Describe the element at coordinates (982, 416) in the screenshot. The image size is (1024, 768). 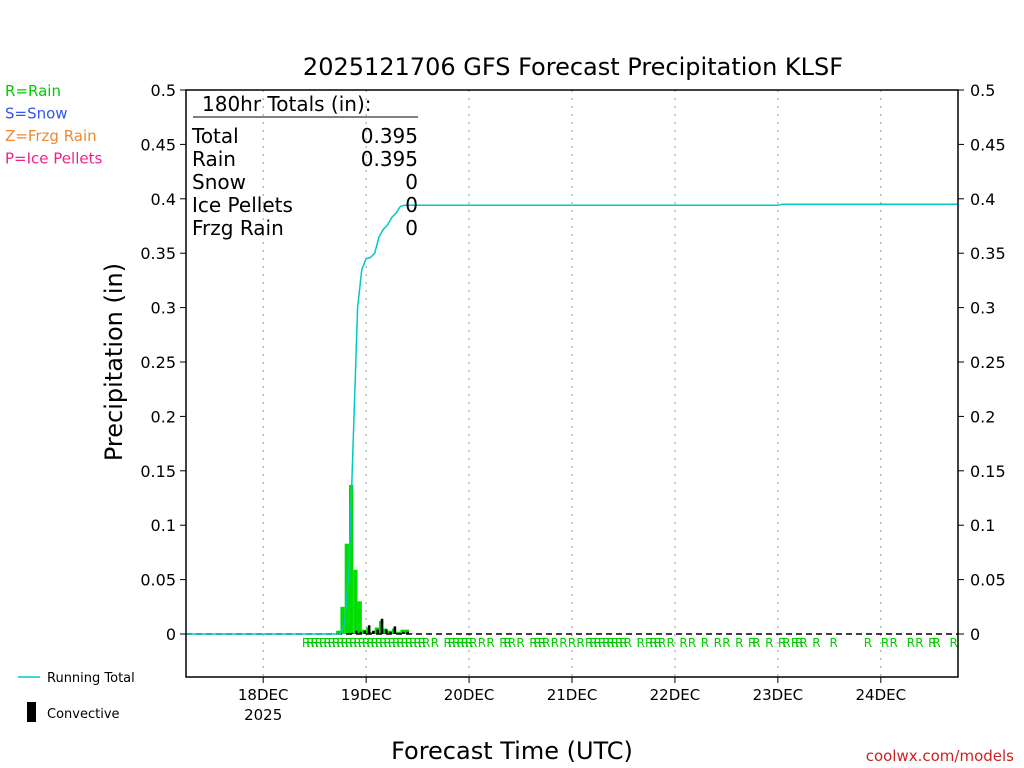
I see `y-tick-label-right: 0.2` at that location.